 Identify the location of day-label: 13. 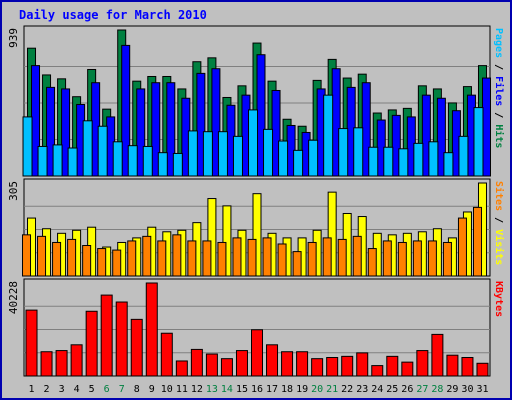
(212, 389).